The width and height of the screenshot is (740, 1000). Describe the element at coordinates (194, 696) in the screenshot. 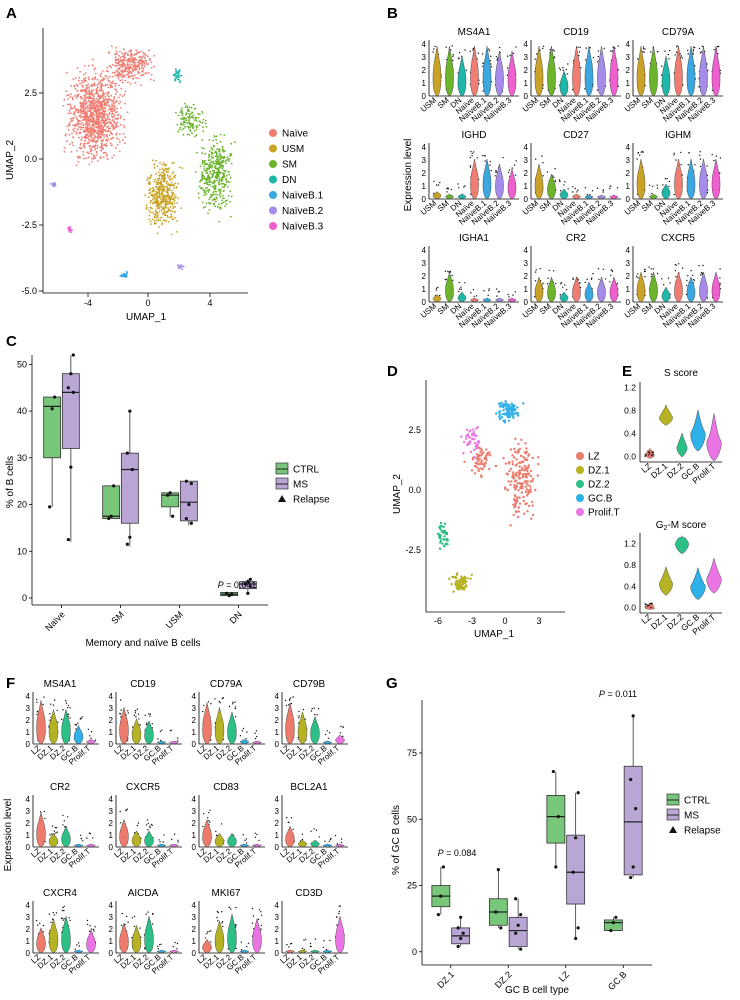

I see `ytick-label: 4` at that location.